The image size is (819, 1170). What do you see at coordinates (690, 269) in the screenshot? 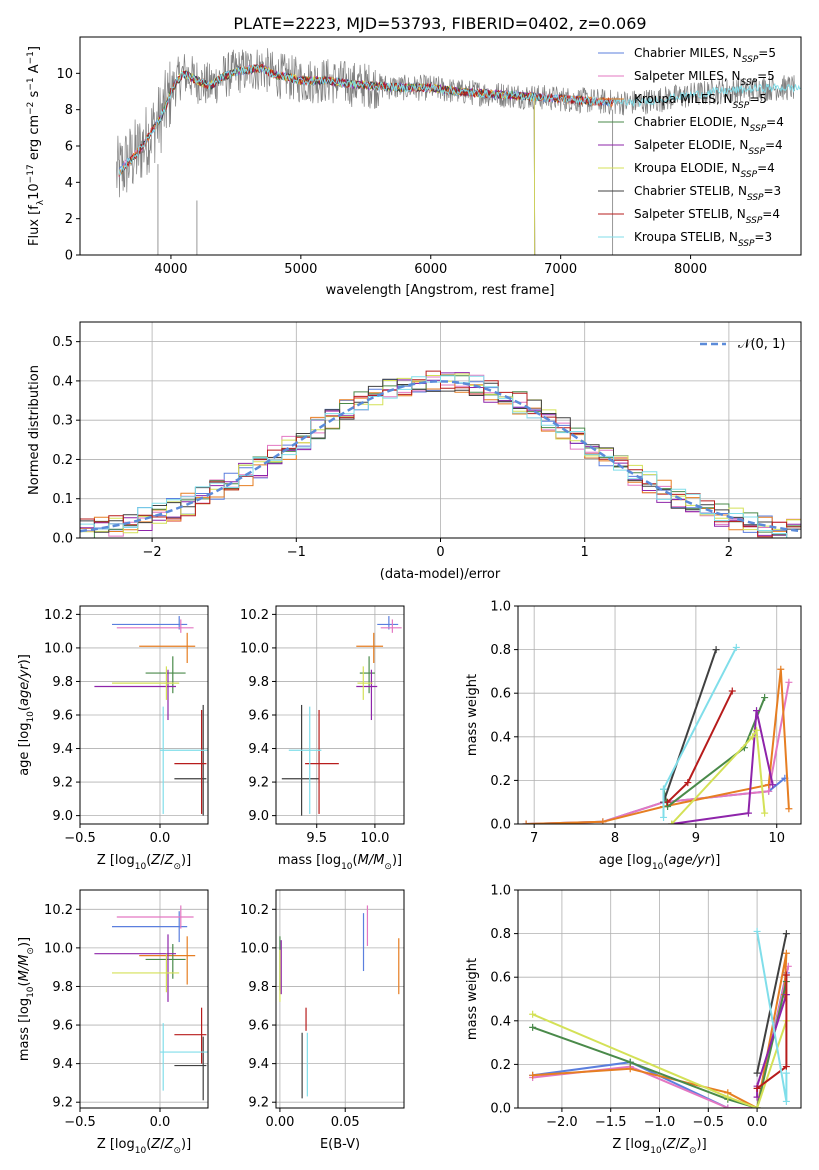
I see `x-tick-label: 8000` at bounding box center [690, 269].